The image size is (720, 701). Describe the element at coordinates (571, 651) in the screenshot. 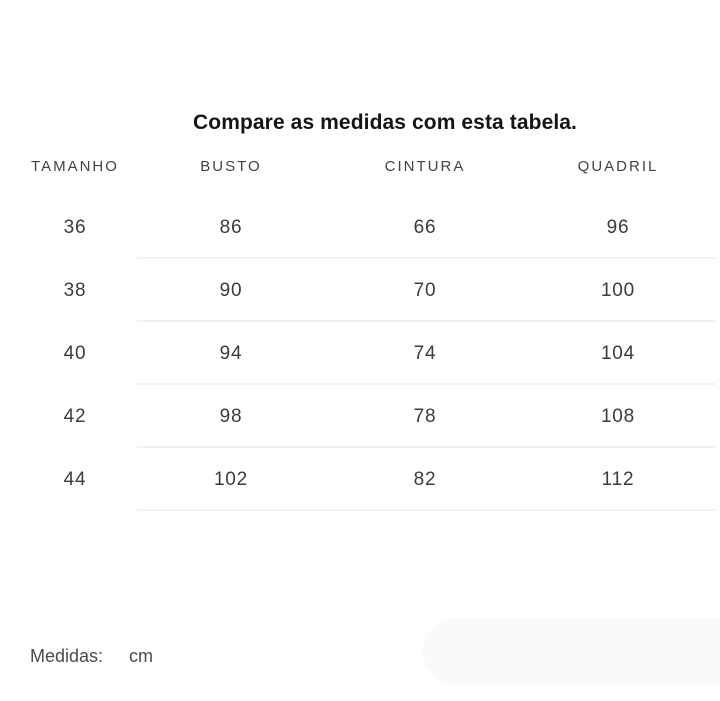

I see `background-pill` at that location.